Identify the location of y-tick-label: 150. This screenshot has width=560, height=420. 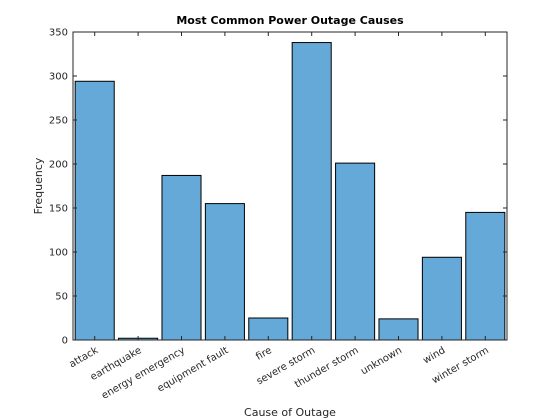
(58, 209).